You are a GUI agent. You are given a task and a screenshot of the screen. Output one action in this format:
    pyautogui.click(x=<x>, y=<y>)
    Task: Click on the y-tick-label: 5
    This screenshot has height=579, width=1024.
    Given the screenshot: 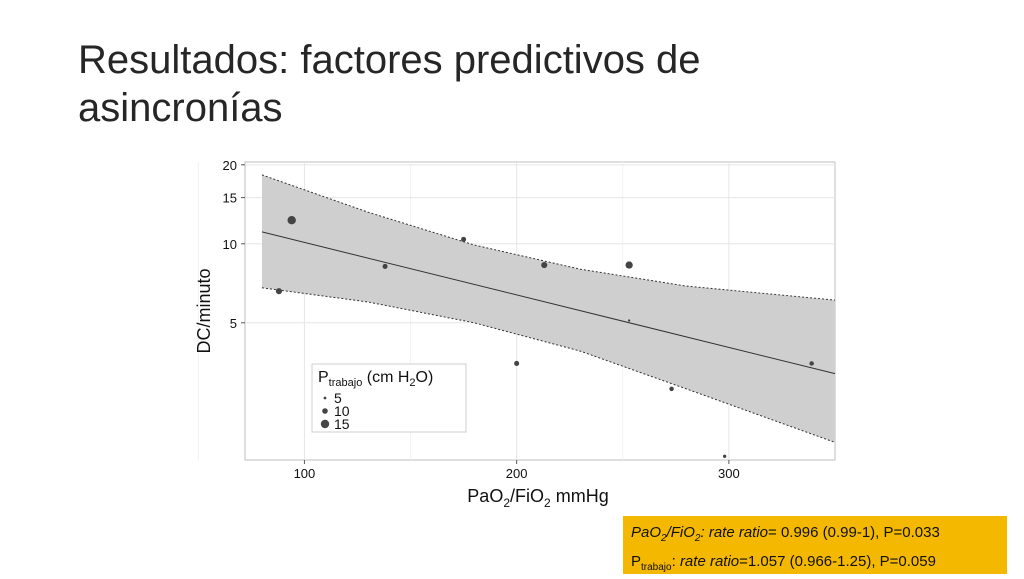 What is the action you would take?
    pyautogui.click(x=233, y=323)
    